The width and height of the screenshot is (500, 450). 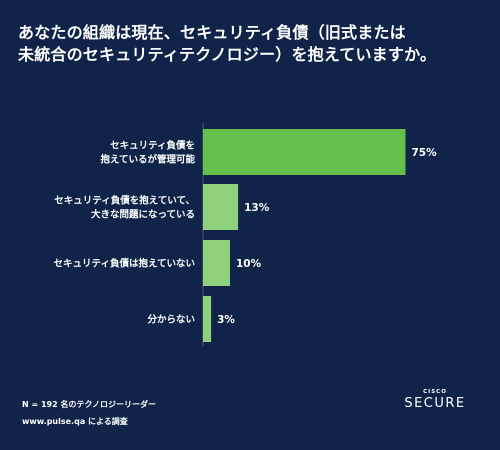 What do you see at coordinates (75, 421) in the screenshot?
I see `source-note: www.pulse.qa による調査` at bounding box center [75, 421].